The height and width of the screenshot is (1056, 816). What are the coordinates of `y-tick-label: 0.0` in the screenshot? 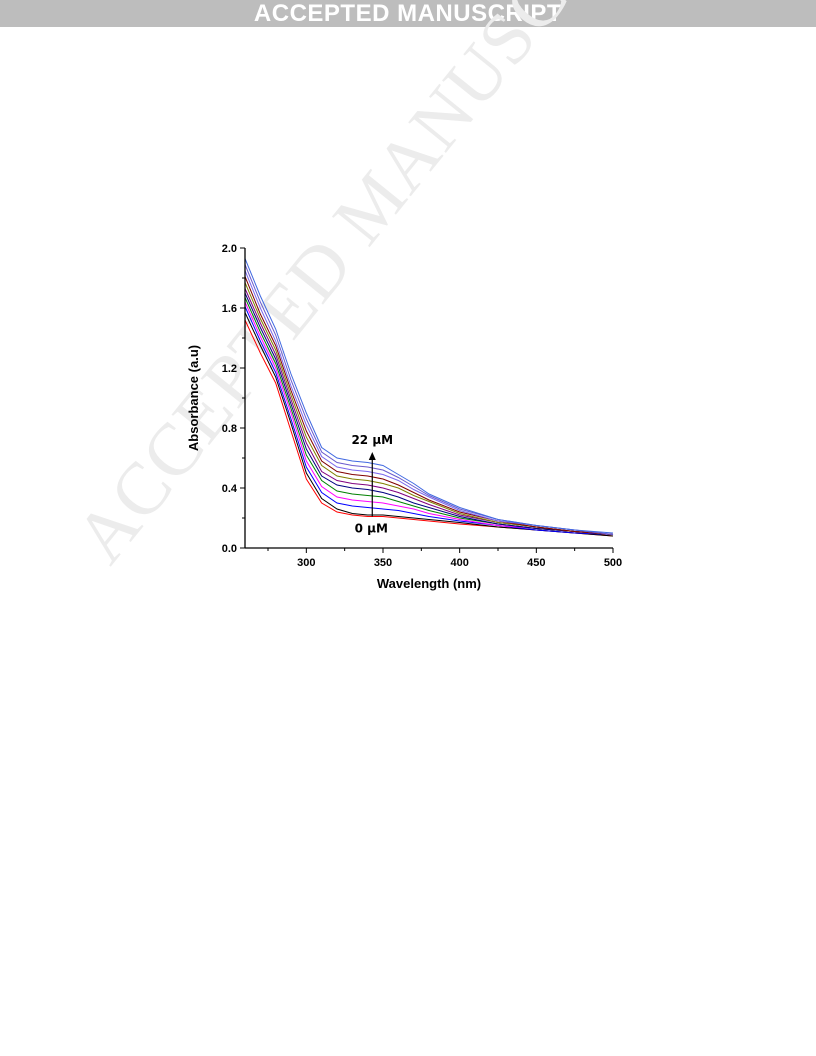 It's located at (229, 549).